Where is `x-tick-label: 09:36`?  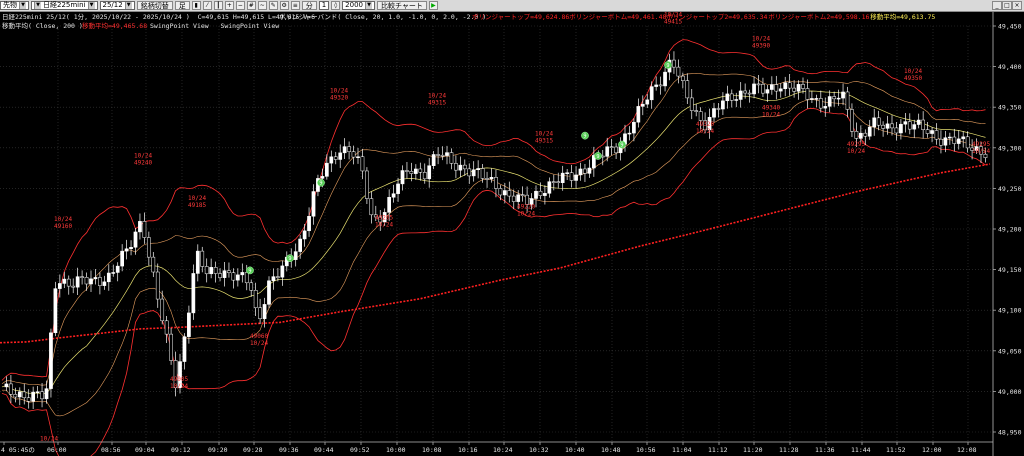 x-tick-label: 09:36 is located at coordinates (289, 450).